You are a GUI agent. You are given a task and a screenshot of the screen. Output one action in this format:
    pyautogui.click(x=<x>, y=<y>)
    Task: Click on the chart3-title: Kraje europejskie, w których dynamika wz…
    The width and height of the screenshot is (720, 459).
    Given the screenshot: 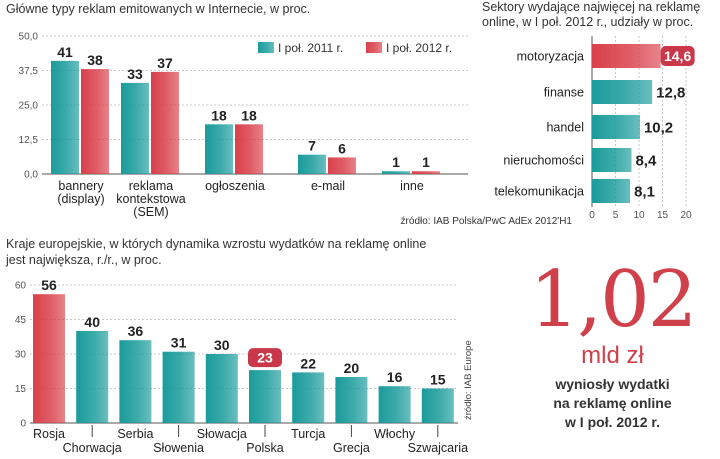 What is the action you would take?
    pyautogui.click(x=216, y=252)
    